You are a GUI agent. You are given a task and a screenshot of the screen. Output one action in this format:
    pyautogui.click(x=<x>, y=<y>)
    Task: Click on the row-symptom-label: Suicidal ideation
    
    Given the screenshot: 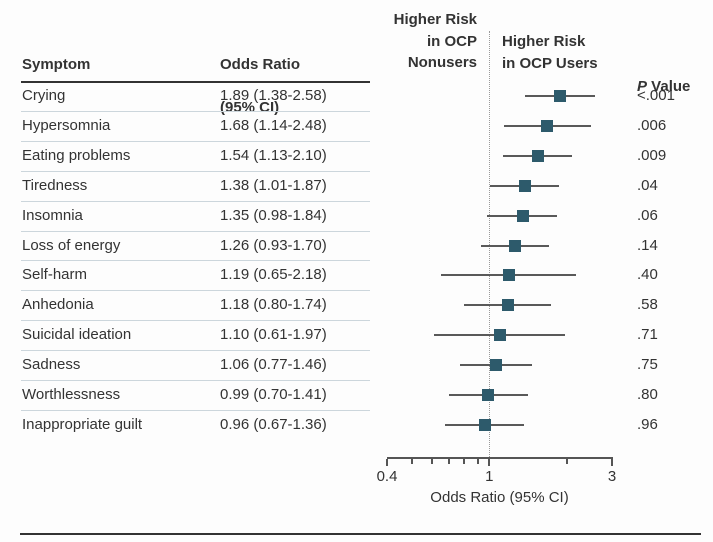 What is the action you would take?
    pyautogui.click(x=77, y=335)
    